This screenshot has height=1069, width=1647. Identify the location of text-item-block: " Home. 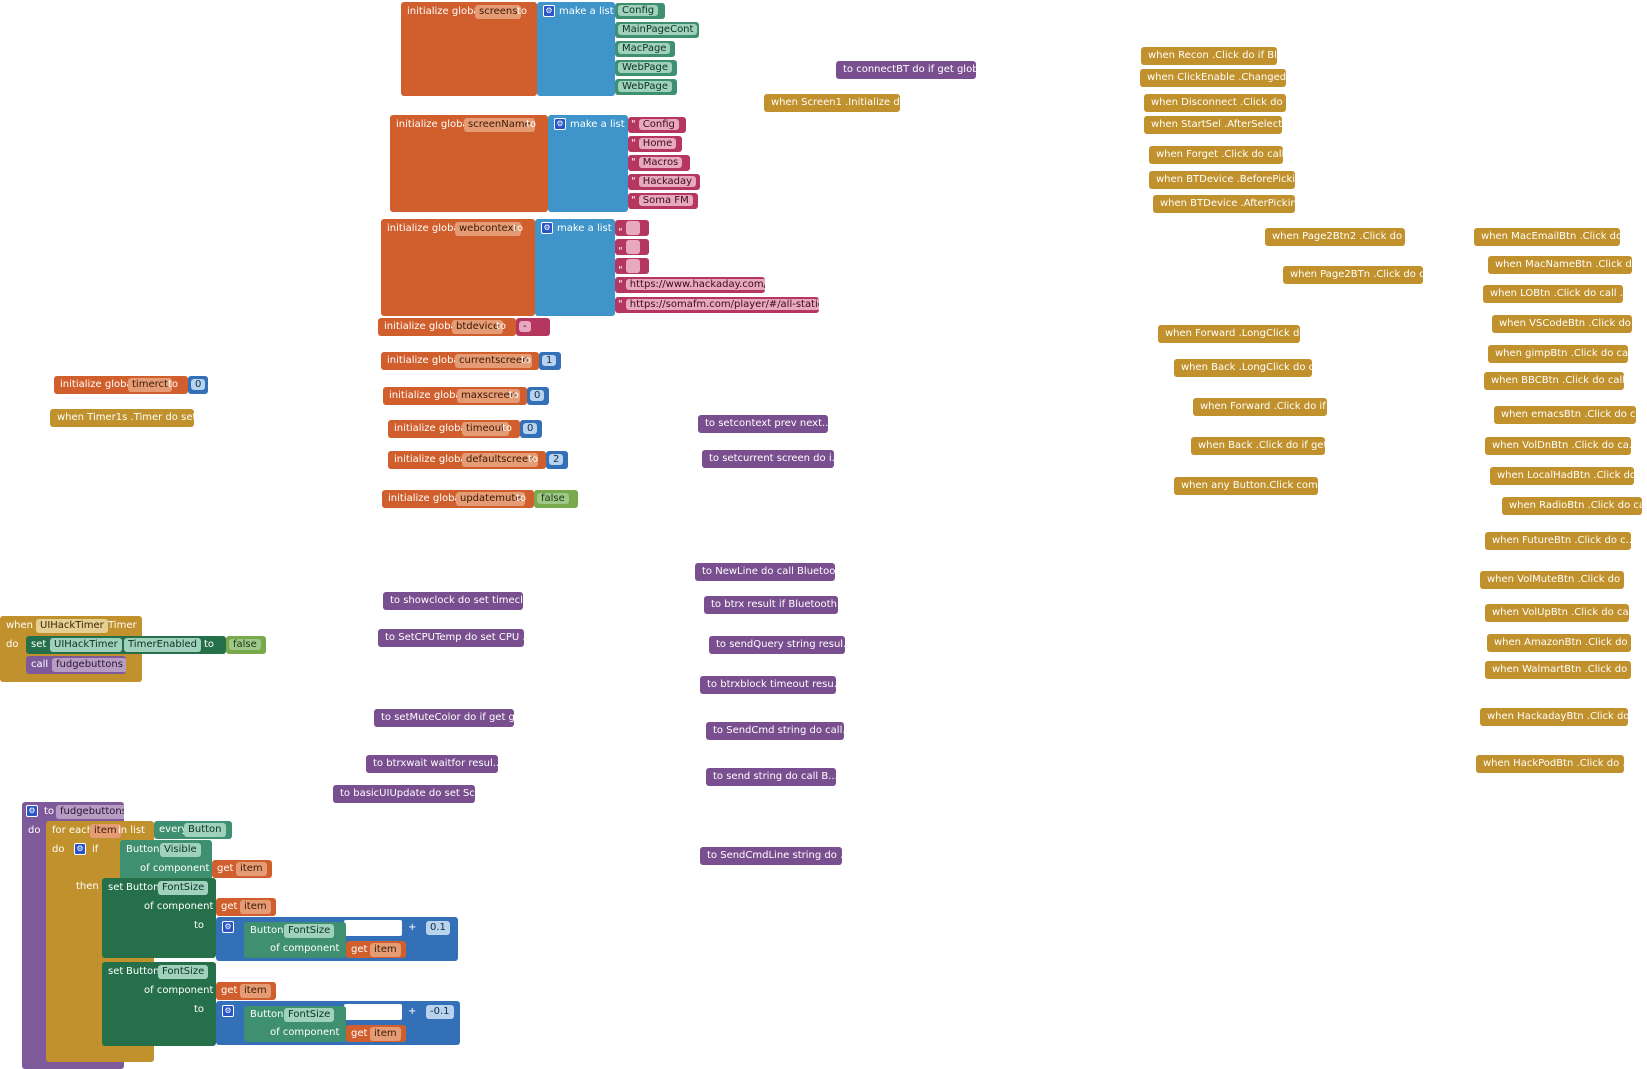
(655, 144).